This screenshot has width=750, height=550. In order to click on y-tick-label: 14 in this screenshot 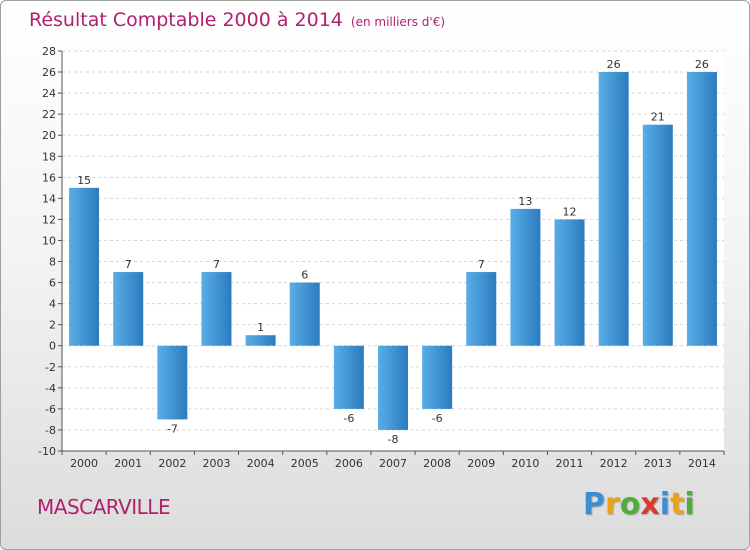, I will do `click(49, 198)`.